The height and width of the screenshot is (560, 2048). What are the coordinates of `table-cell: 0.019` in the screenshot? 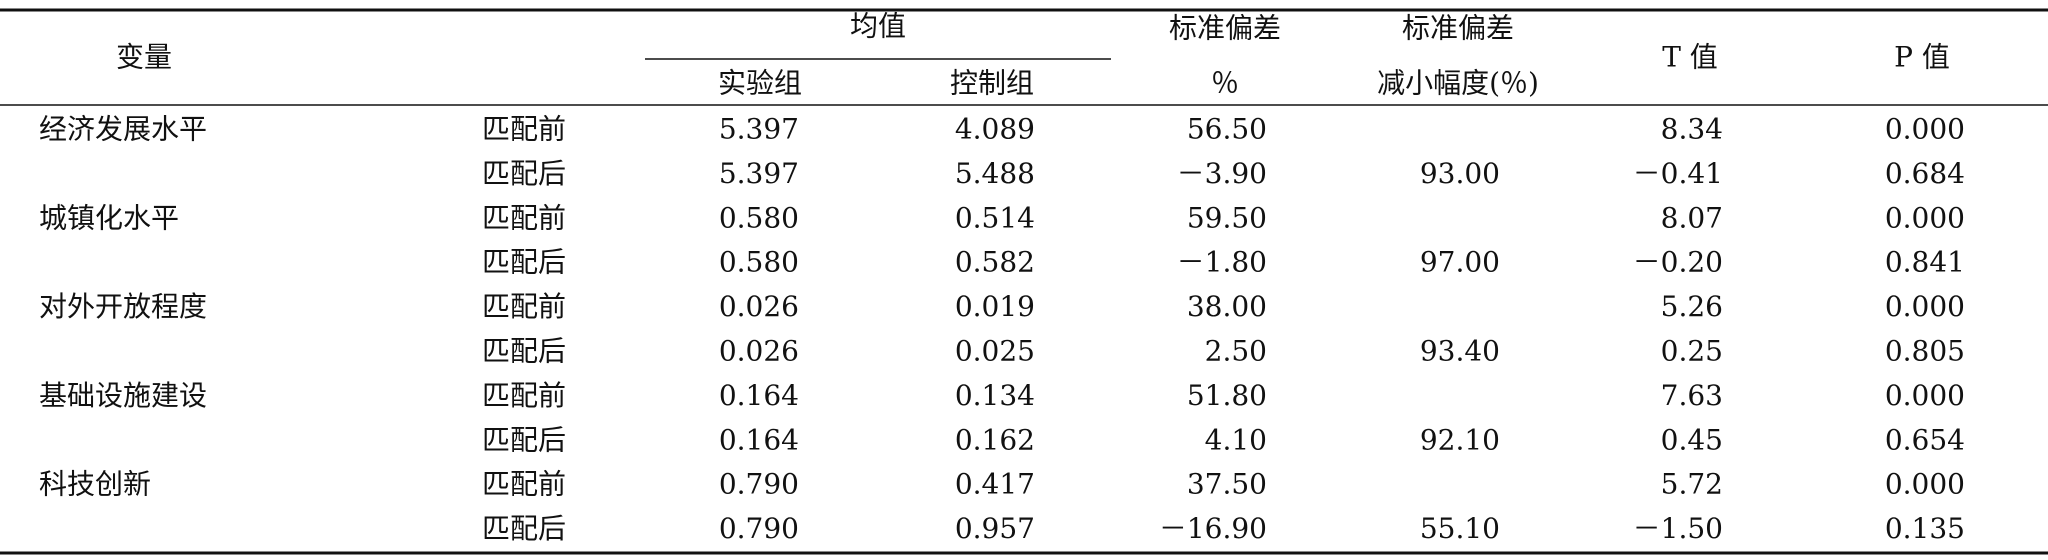 It's located at (995, 306).